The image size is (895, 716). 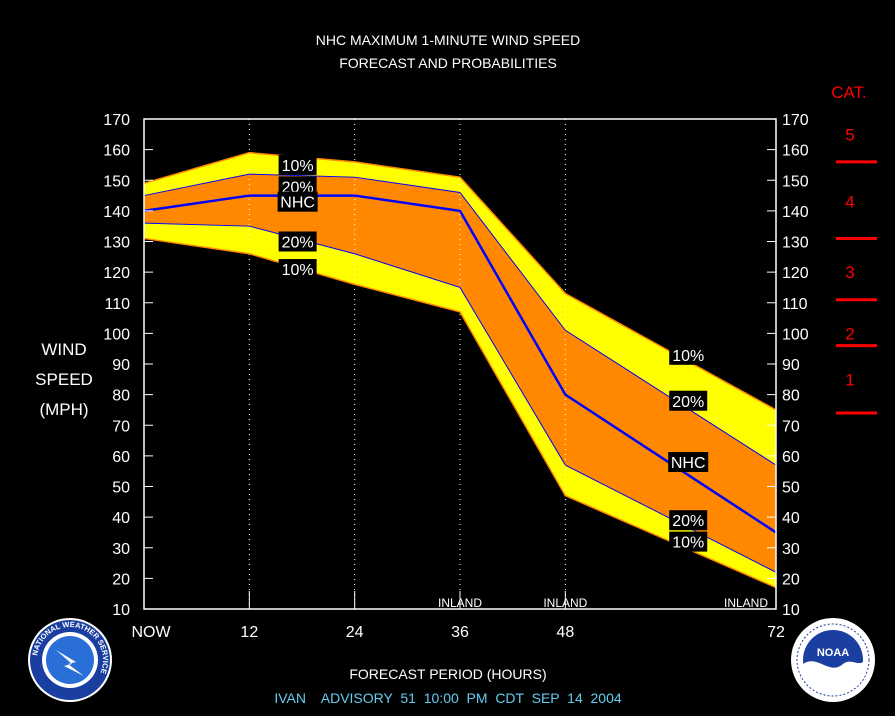 I want to click on y-tick-label-right: 90, so click(x=791, y=365).